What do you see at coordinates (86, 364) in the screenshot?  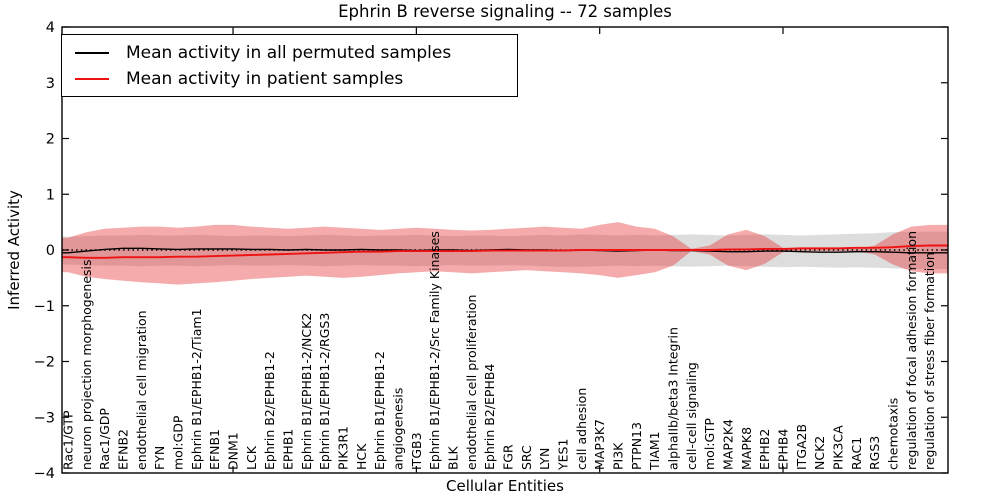 I see `x-tick-label: neuron projection morphogenesis` at bounding box center [86, 364].